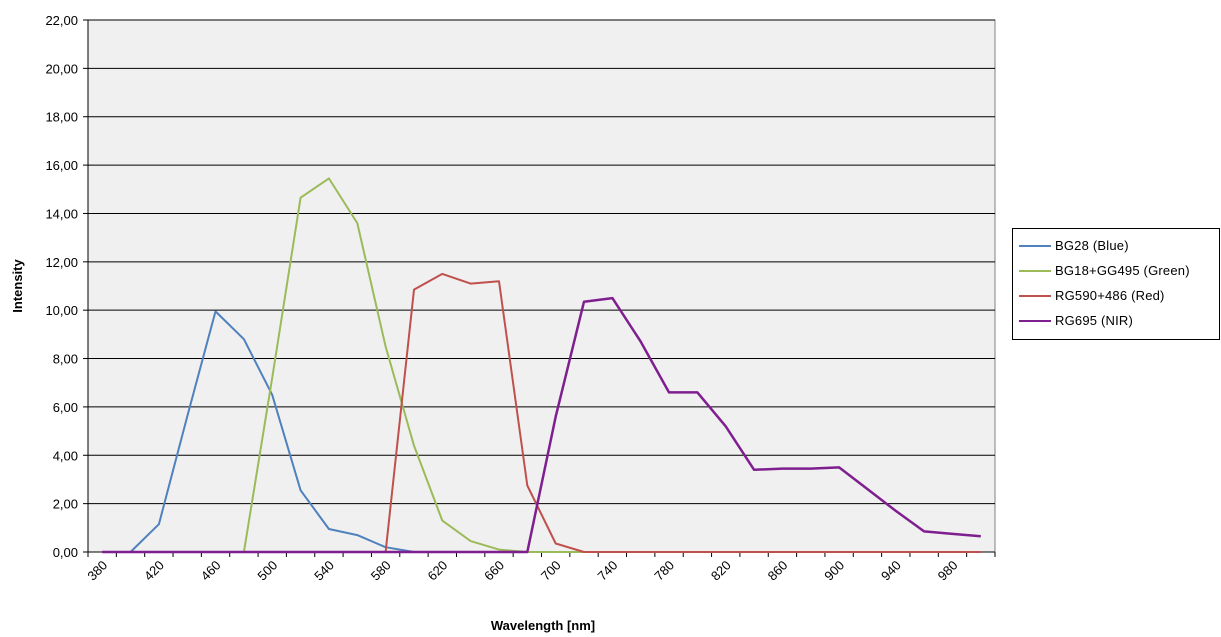  Describe the element at coordinates (608, 571) in the screenshot. I see `x-tick-label: 740` at that location.